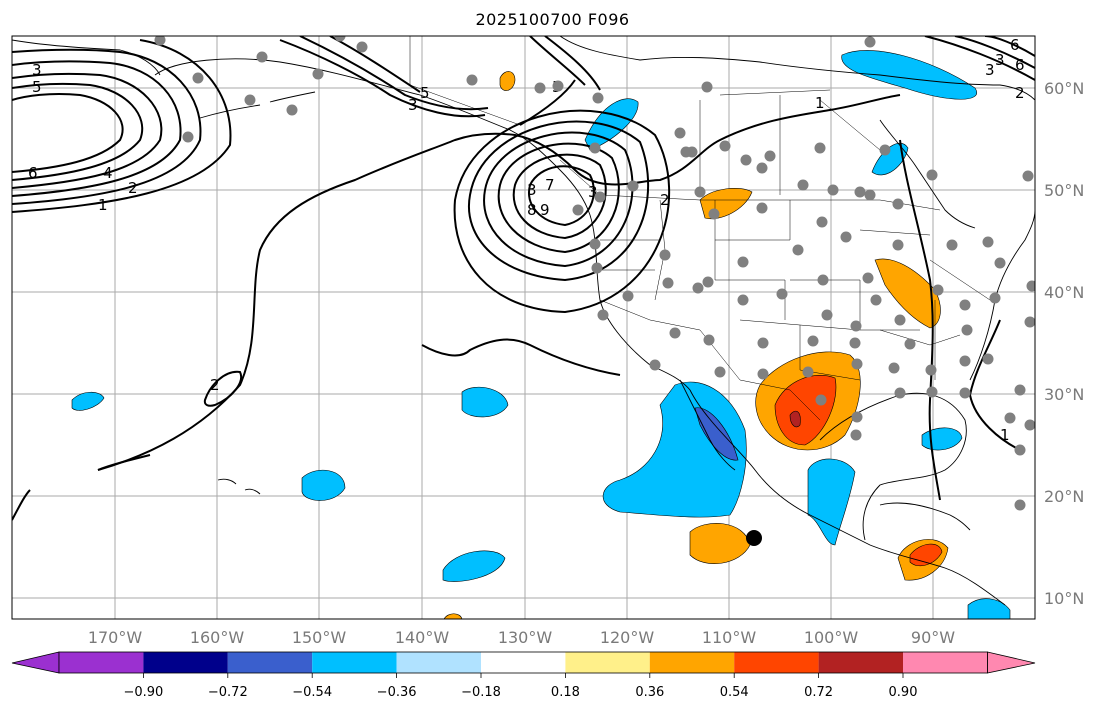 The image size is (1105, 712). Describe the element at coordinates (86, 57) in the screenshot. I see `coast-siberia` at that location.